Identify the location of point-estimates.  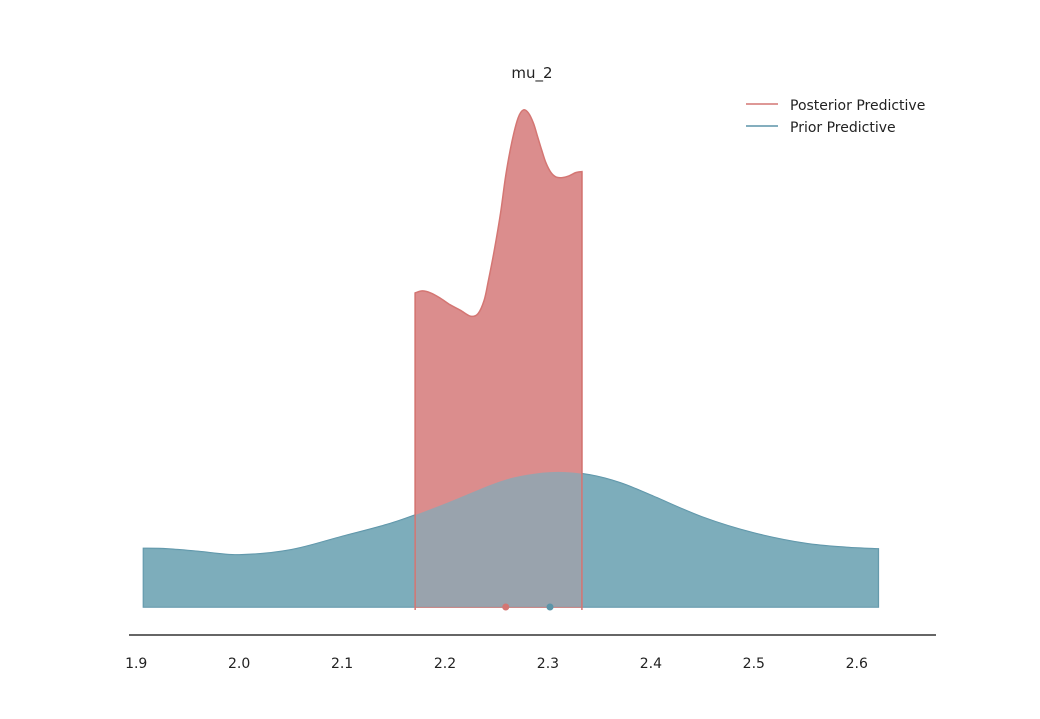
(528, 607).